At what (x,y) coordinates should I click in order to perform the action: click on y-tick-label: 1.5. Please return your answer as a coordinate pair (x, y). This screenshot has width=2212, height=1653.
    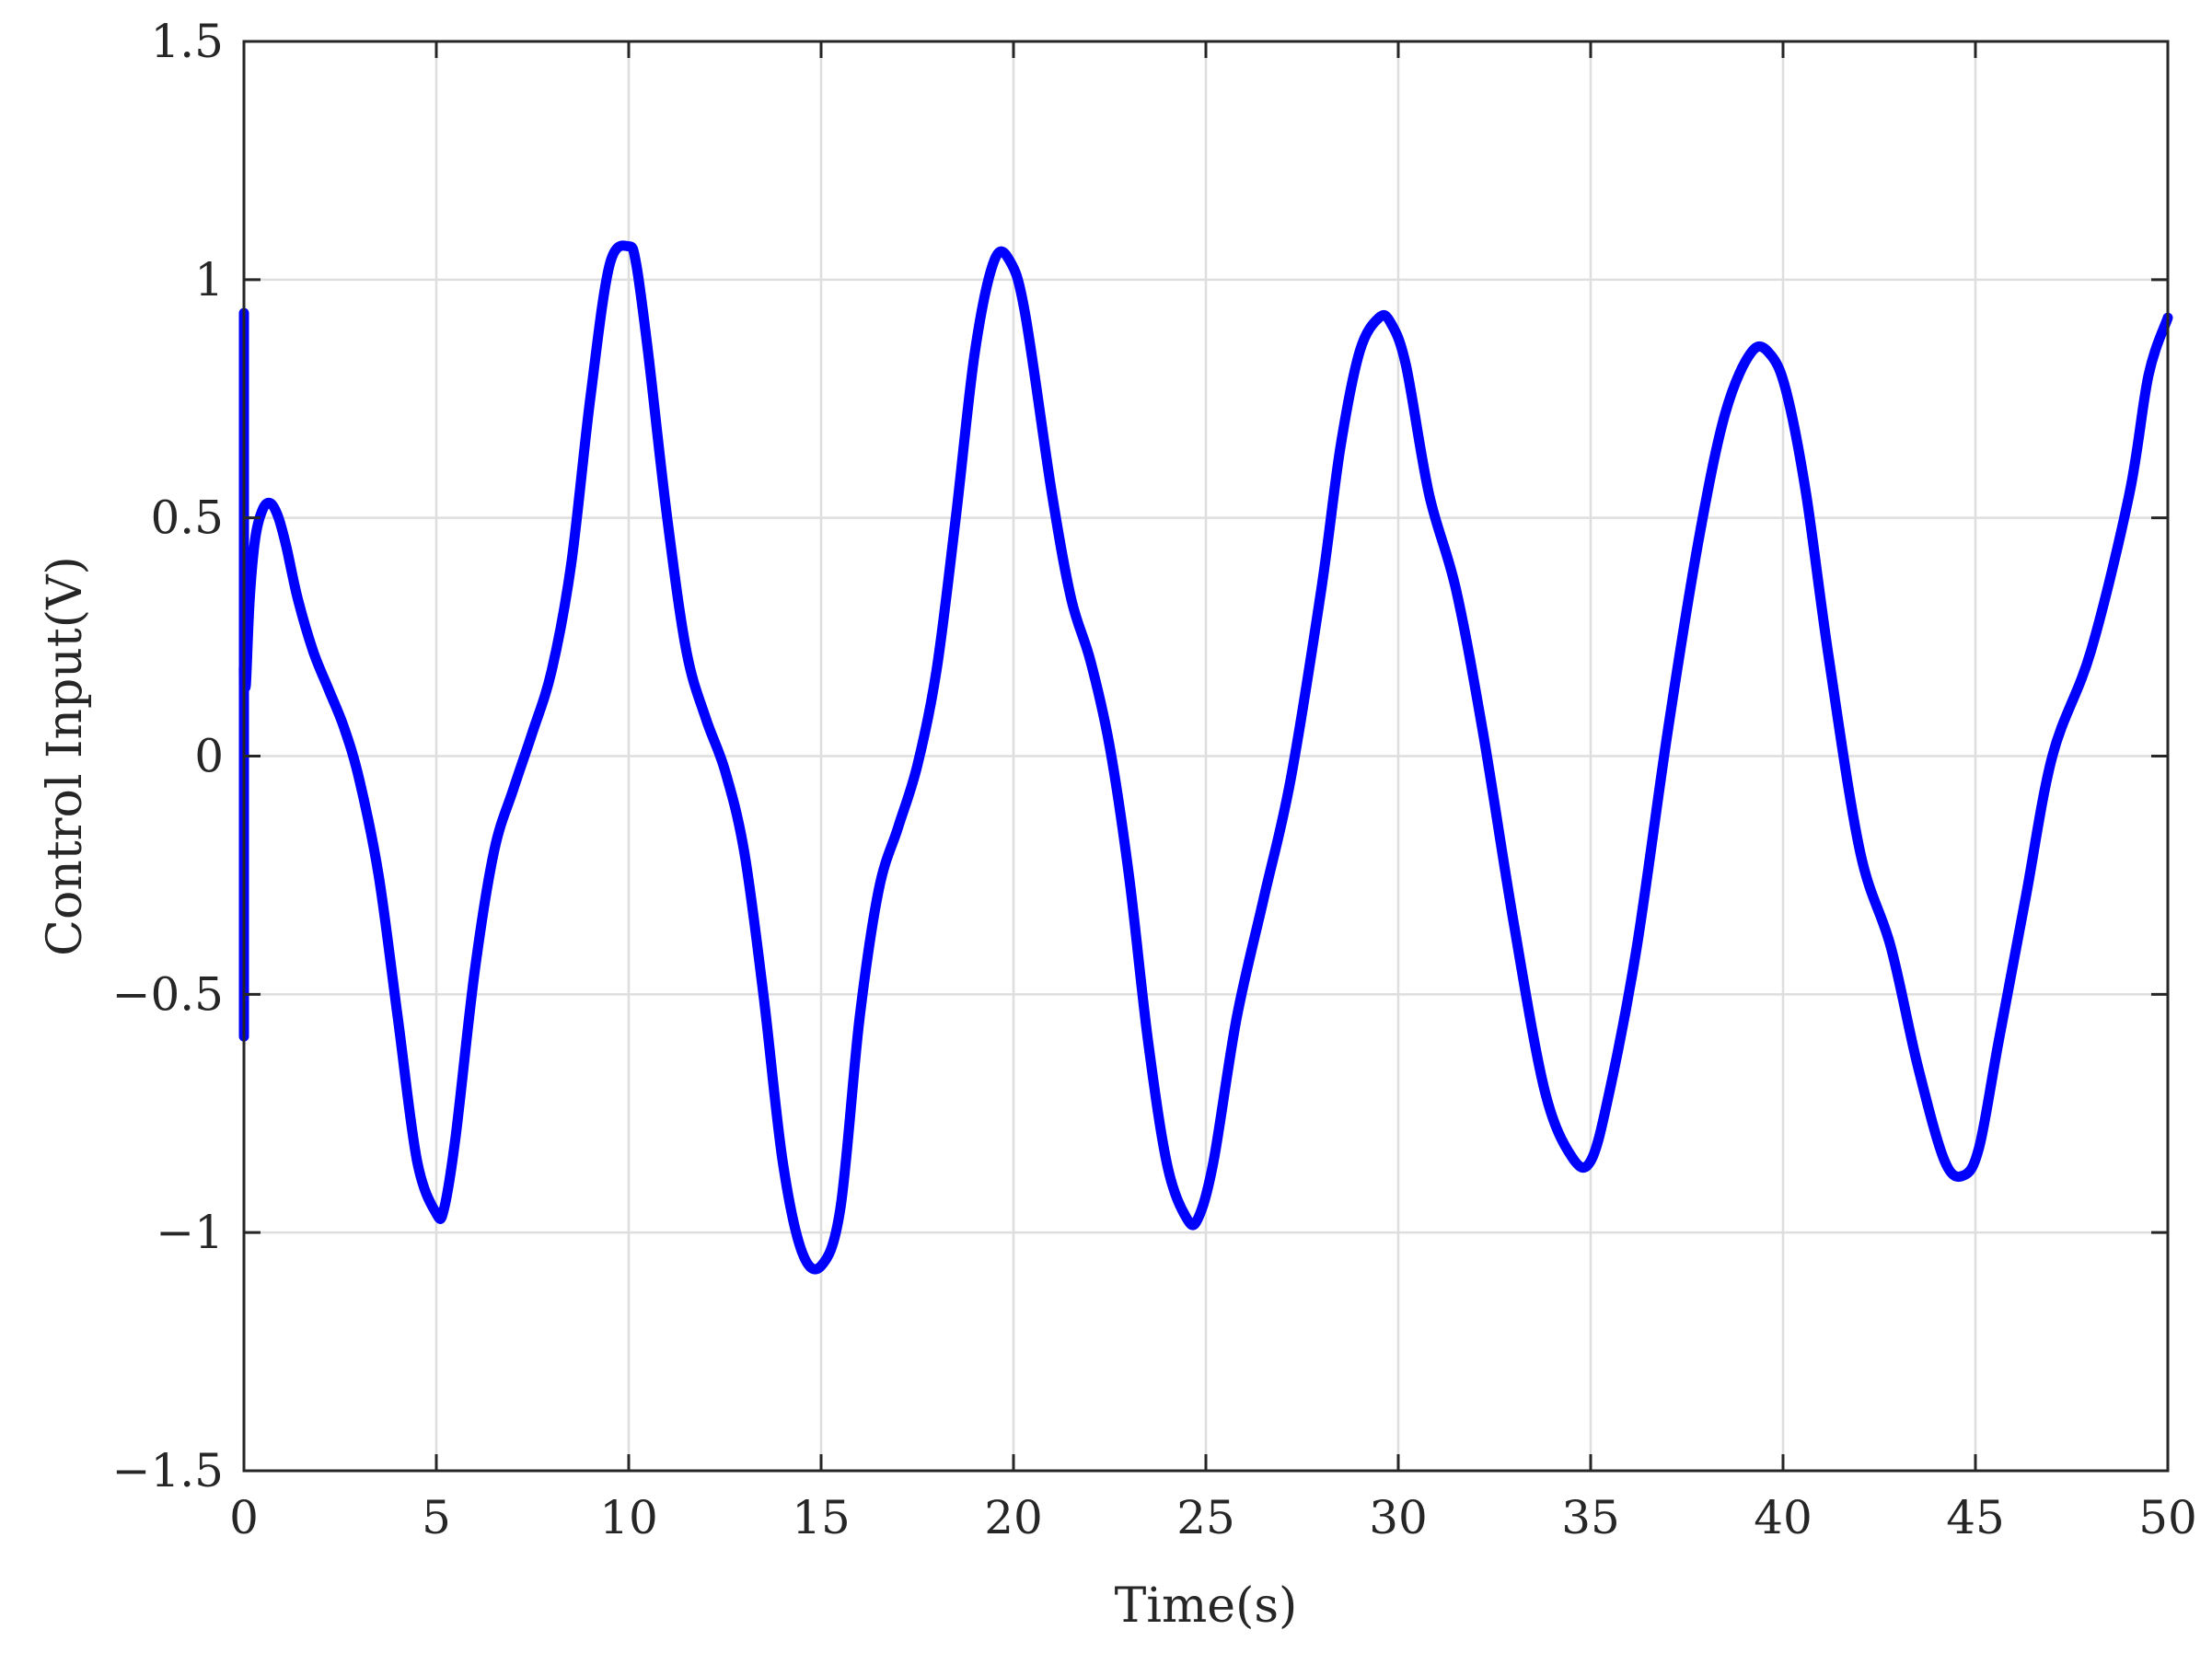
    Looking at the image, I should click on (187, 41).